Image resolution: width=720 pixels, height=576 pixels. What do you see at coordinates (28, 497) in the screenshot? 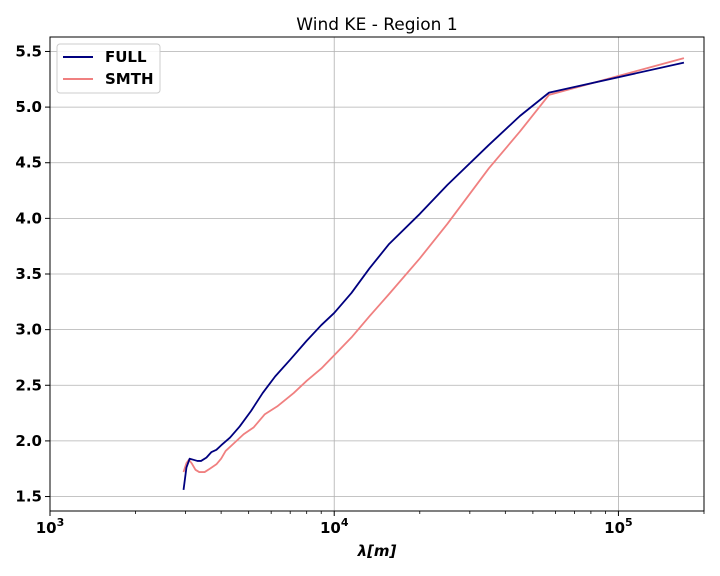
I see `y-tick-label: 1.5` at bounding box center [28, 497].